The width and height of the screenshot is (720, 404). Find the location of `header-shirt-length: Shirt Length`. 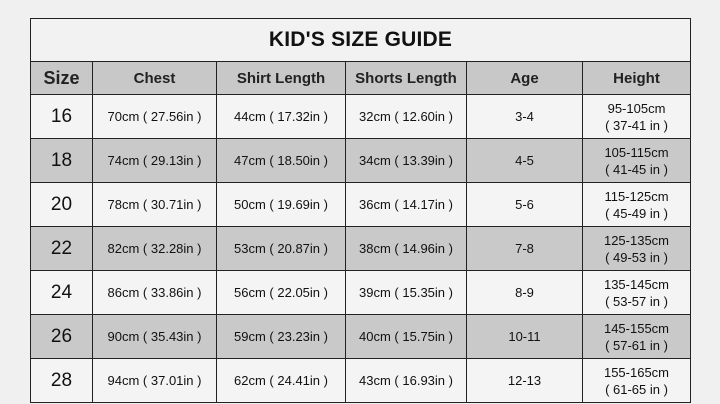

header-shirt-length: Shirt Length is located at coordinates (281, 78).